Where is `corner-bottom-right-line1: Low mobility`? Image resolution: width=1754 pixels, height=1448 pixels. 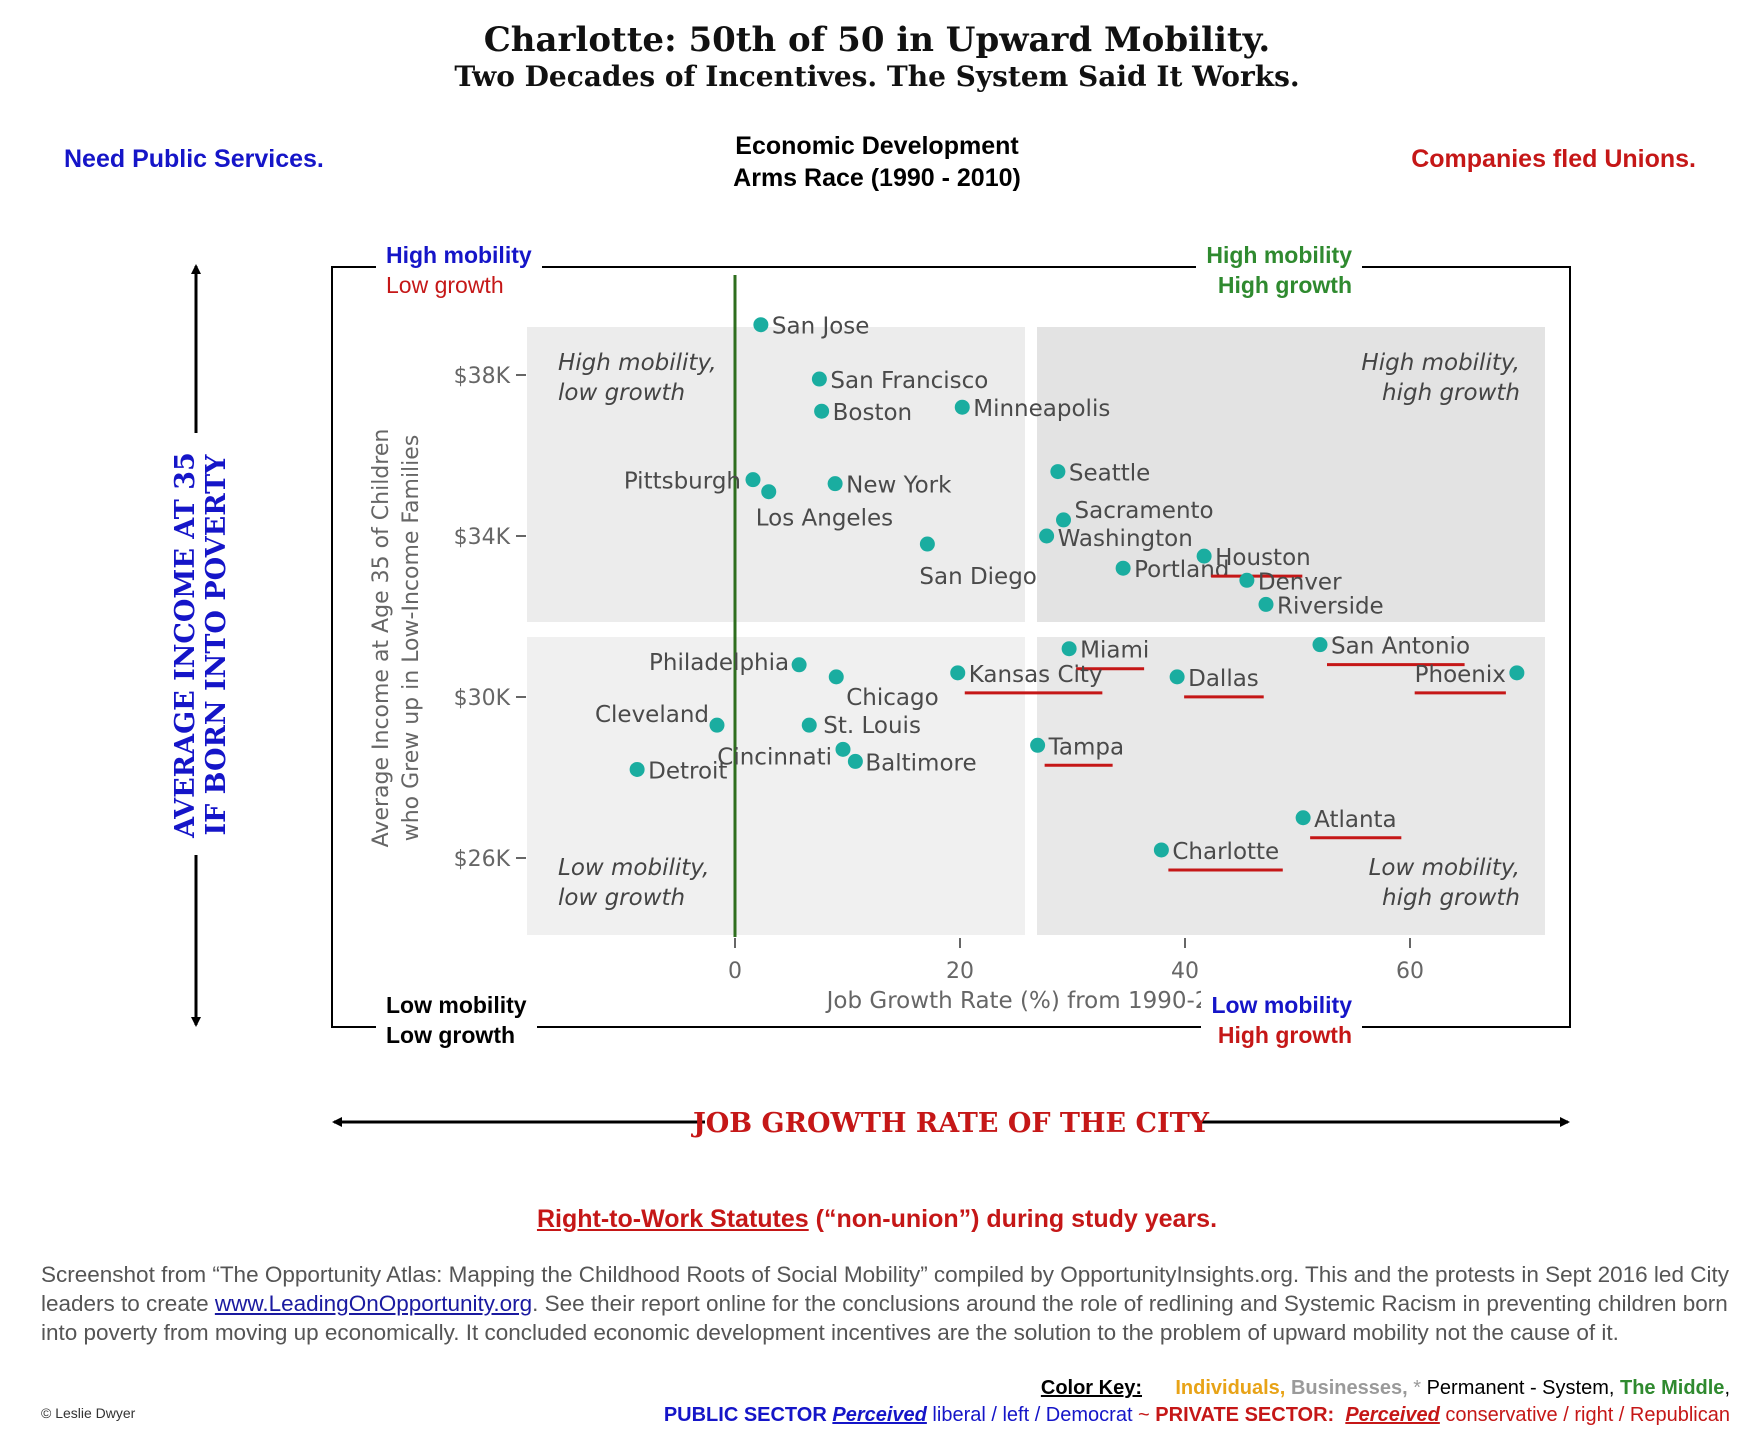
corner-bottom-right-line1: Low mobility is located at coordinates (1281, 1005).